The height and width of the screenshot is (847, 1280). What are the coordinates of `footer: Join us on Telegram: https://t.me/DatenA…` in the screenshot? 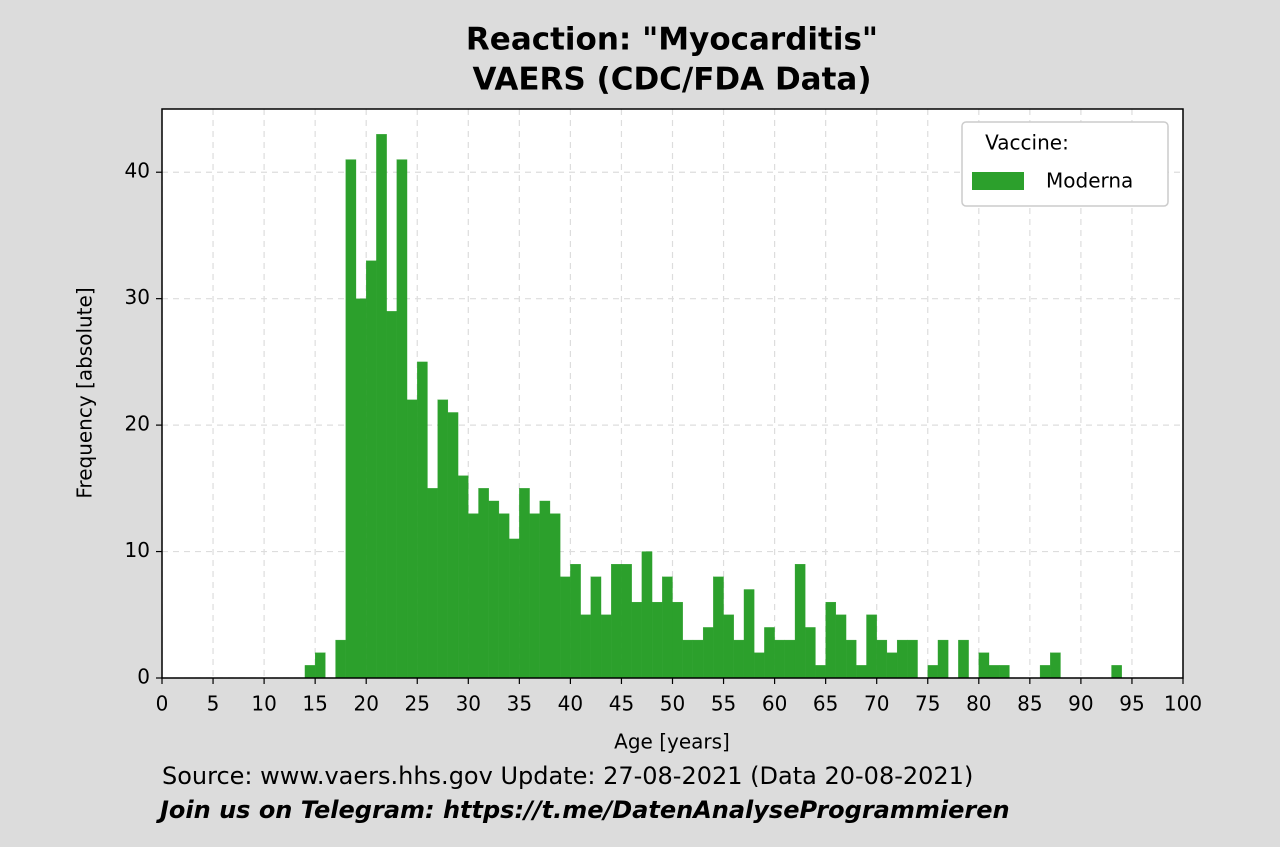 It's located at (583, 810).